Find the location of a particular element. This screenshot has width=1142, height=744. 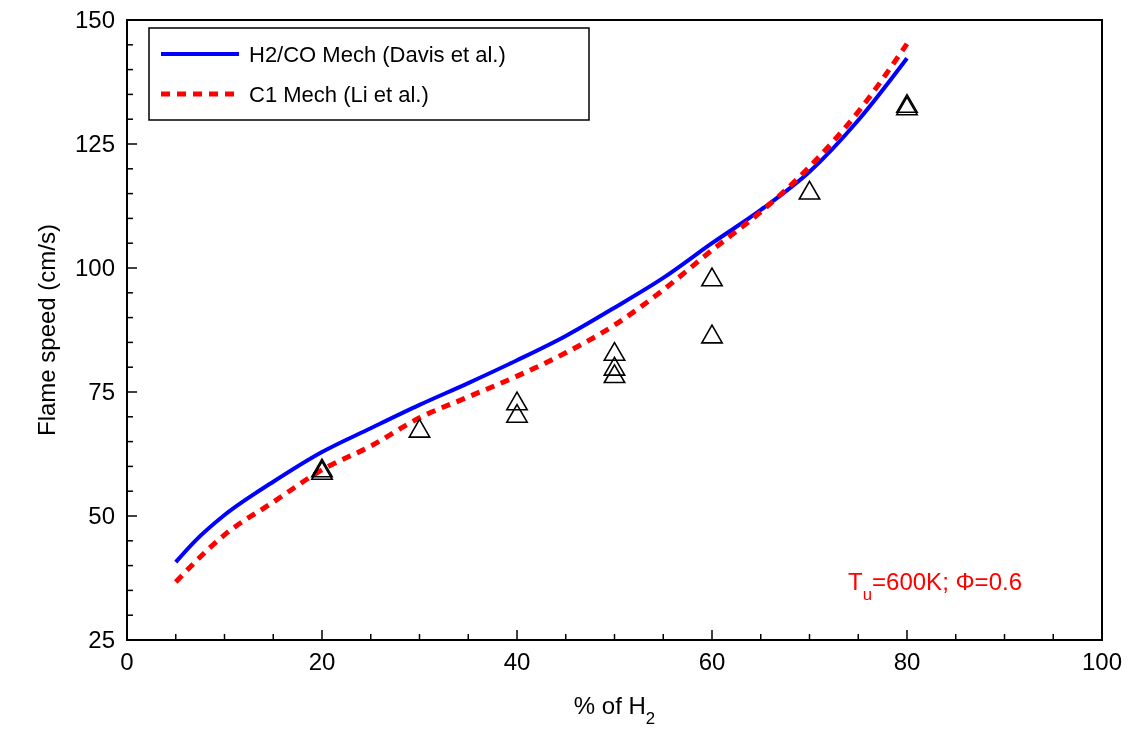

y-tick-label: 25 is located at coordinates (101, 639).